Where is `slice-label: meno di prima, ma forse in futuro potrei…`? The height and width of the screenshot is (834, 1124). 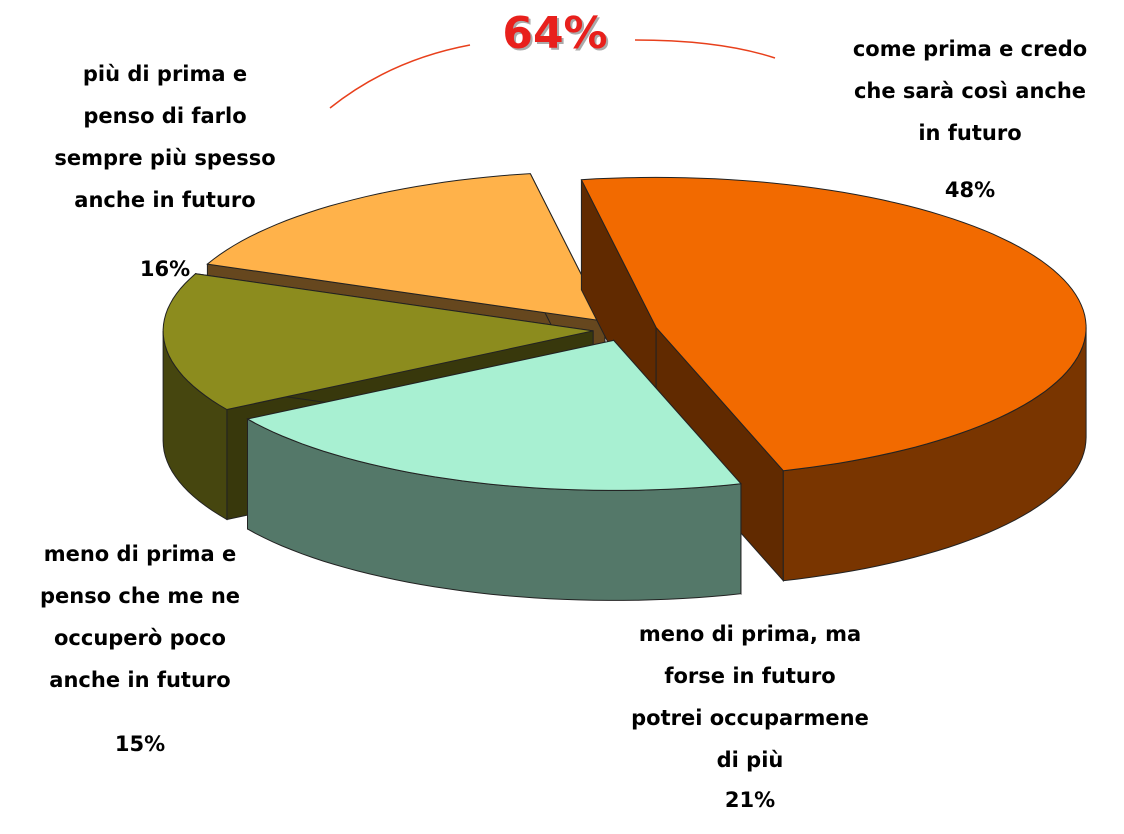
slice-label: meno di prima, ma forse in futuro potrei… is located at coordinates (750, 697).